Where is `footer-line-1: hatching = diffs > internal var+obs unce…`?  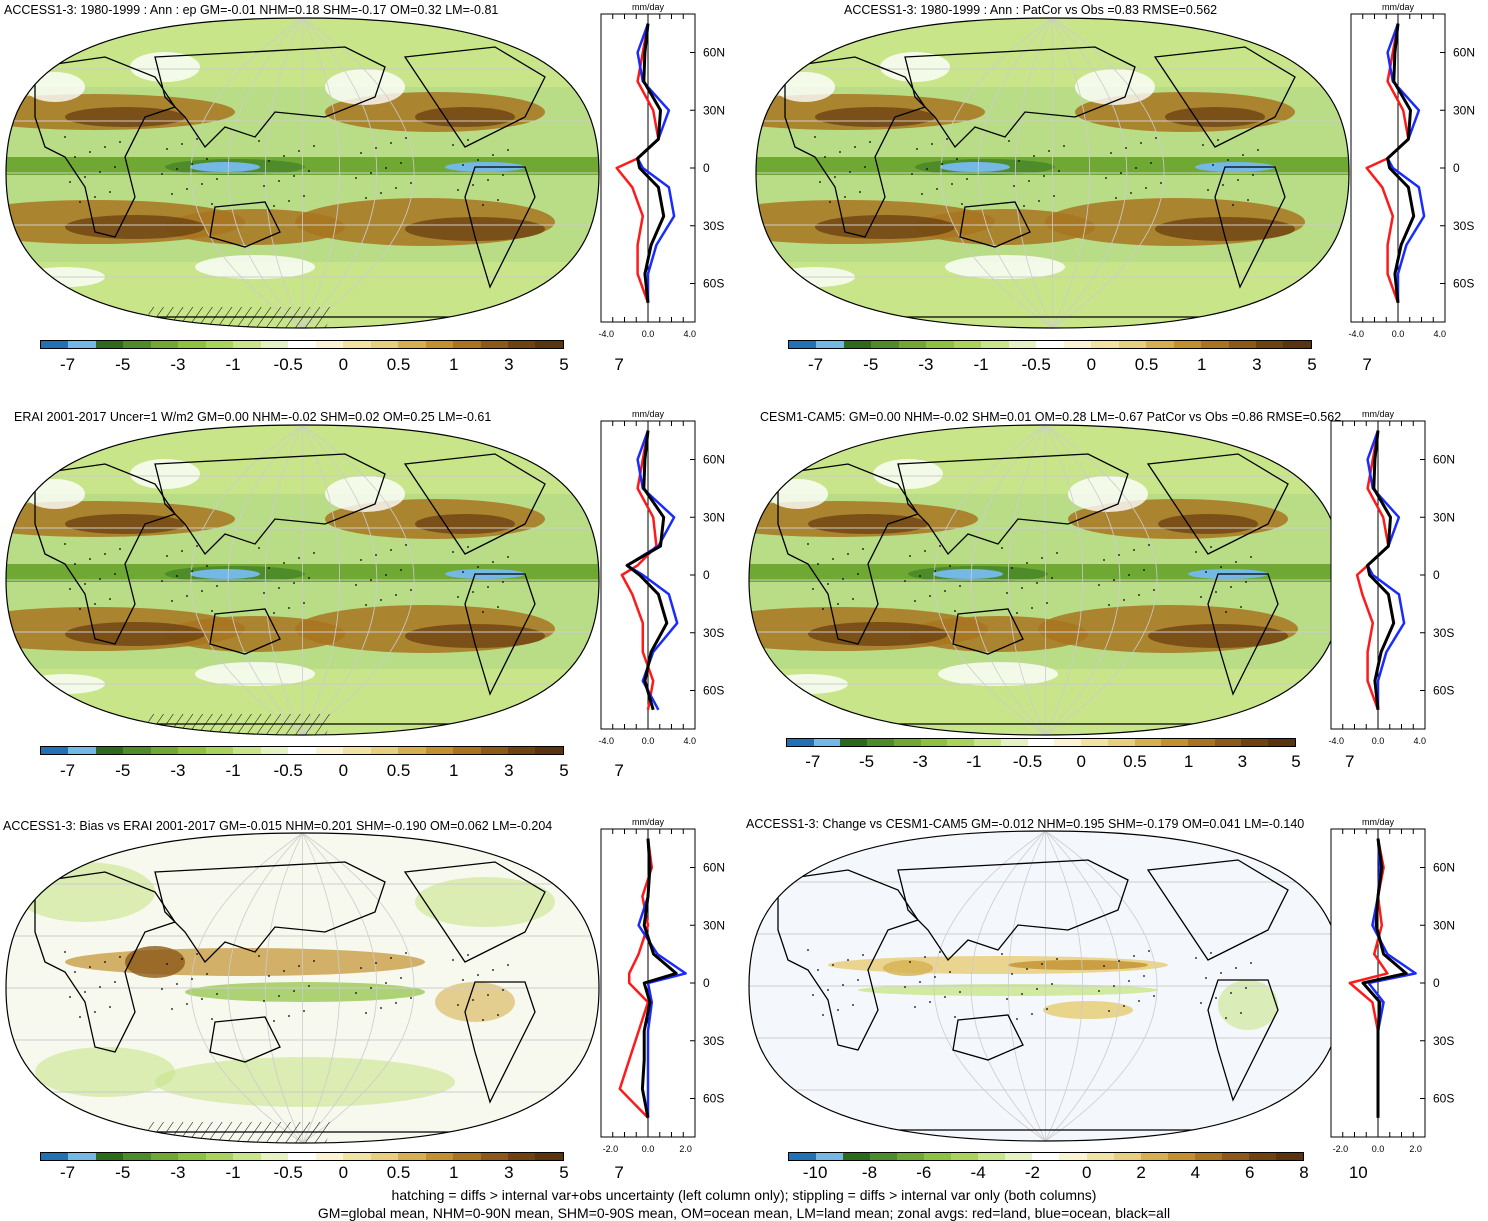 footer-line-1: hatching = diffs > internal var+obs unce… is located at coordinates (744, 1195).